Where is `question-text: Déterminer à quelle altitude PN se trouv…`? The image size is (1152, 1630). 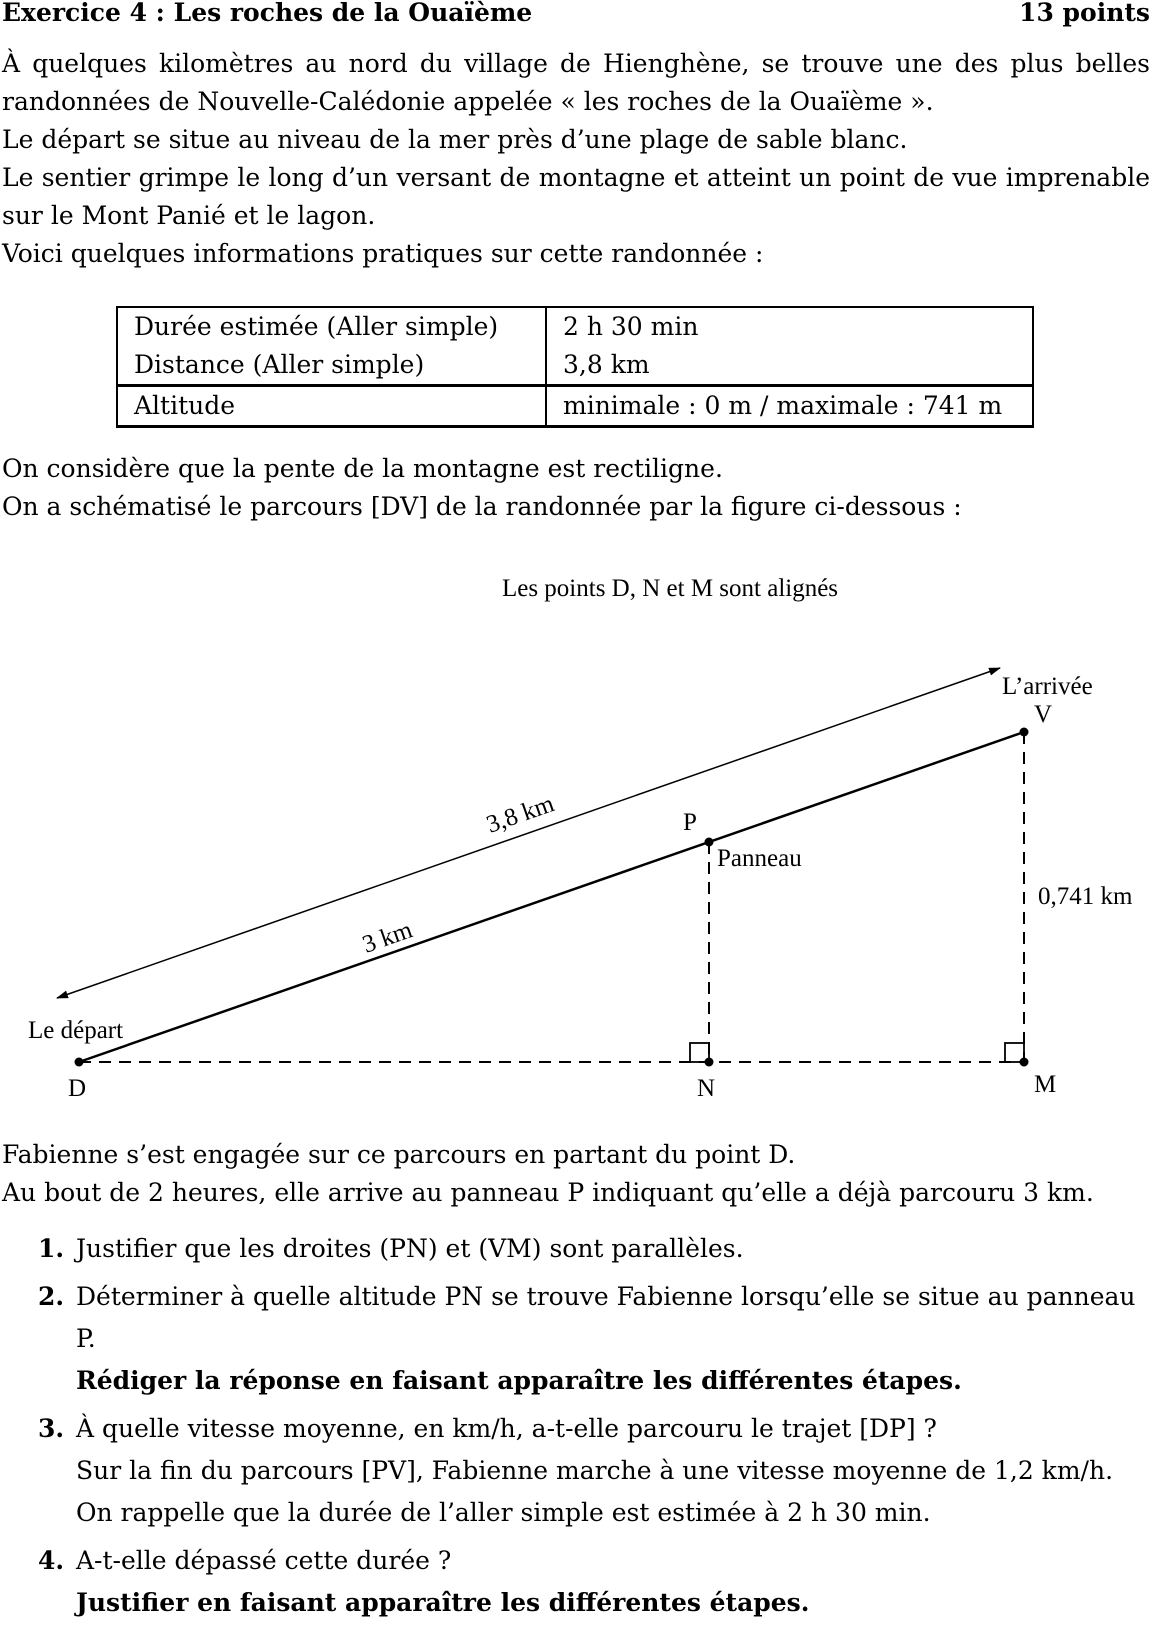 question-text: Déterminer à quelle altitude PN se trouv… is located at coordinates (613, 1318).